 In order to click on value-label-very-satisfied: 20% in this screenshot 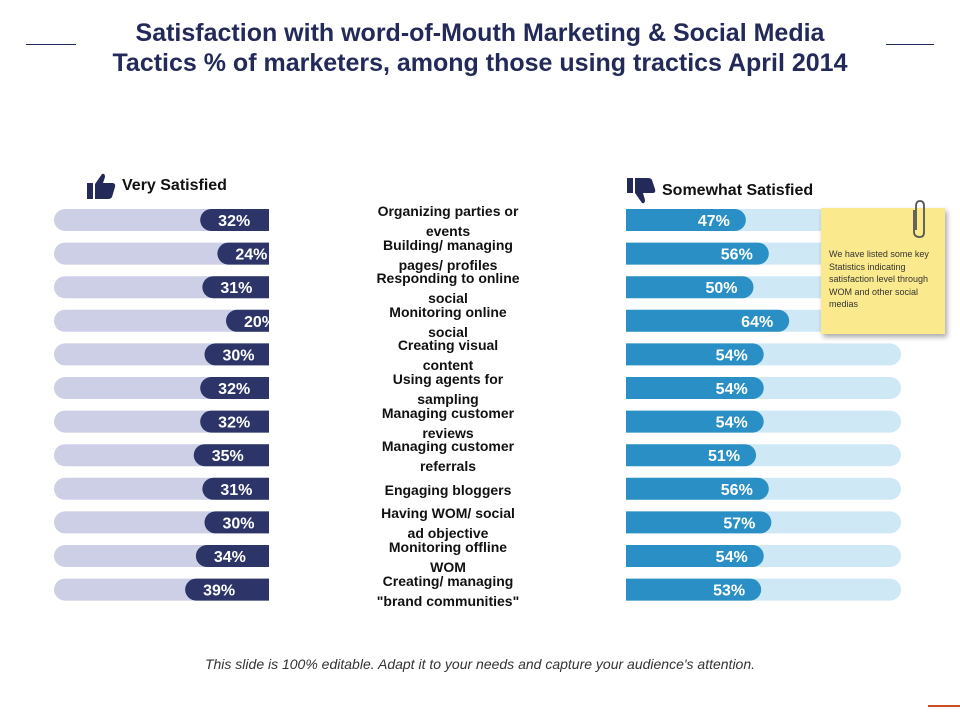, I will do `click(260, 322)`.